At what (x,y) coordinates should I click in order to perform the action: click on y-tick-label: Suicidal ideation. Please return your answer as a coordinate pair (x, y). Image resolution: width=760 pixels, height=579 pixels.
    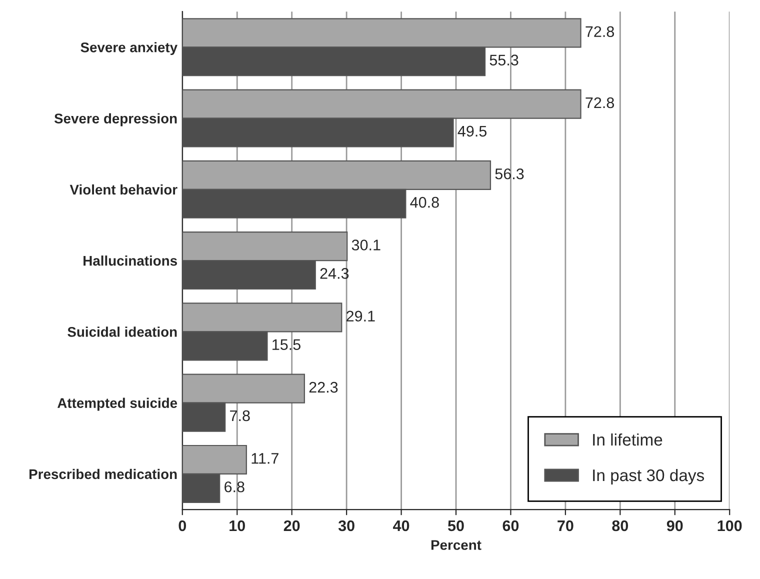
    Looking at the image, I should click on (122, 331).